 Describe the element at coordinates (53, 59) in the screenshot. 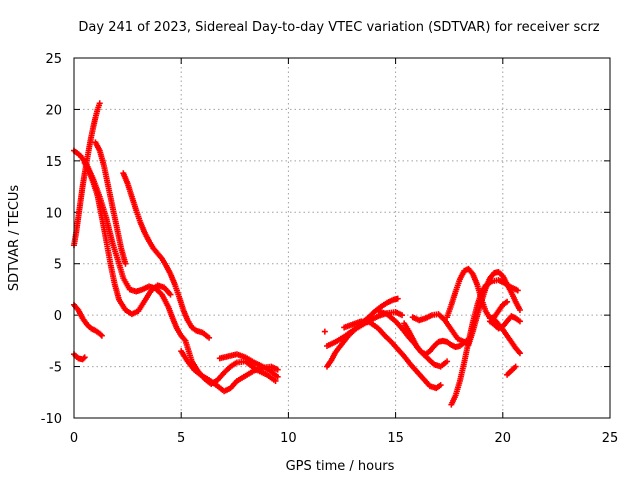

I see `y-tick-label: 25` at that location.